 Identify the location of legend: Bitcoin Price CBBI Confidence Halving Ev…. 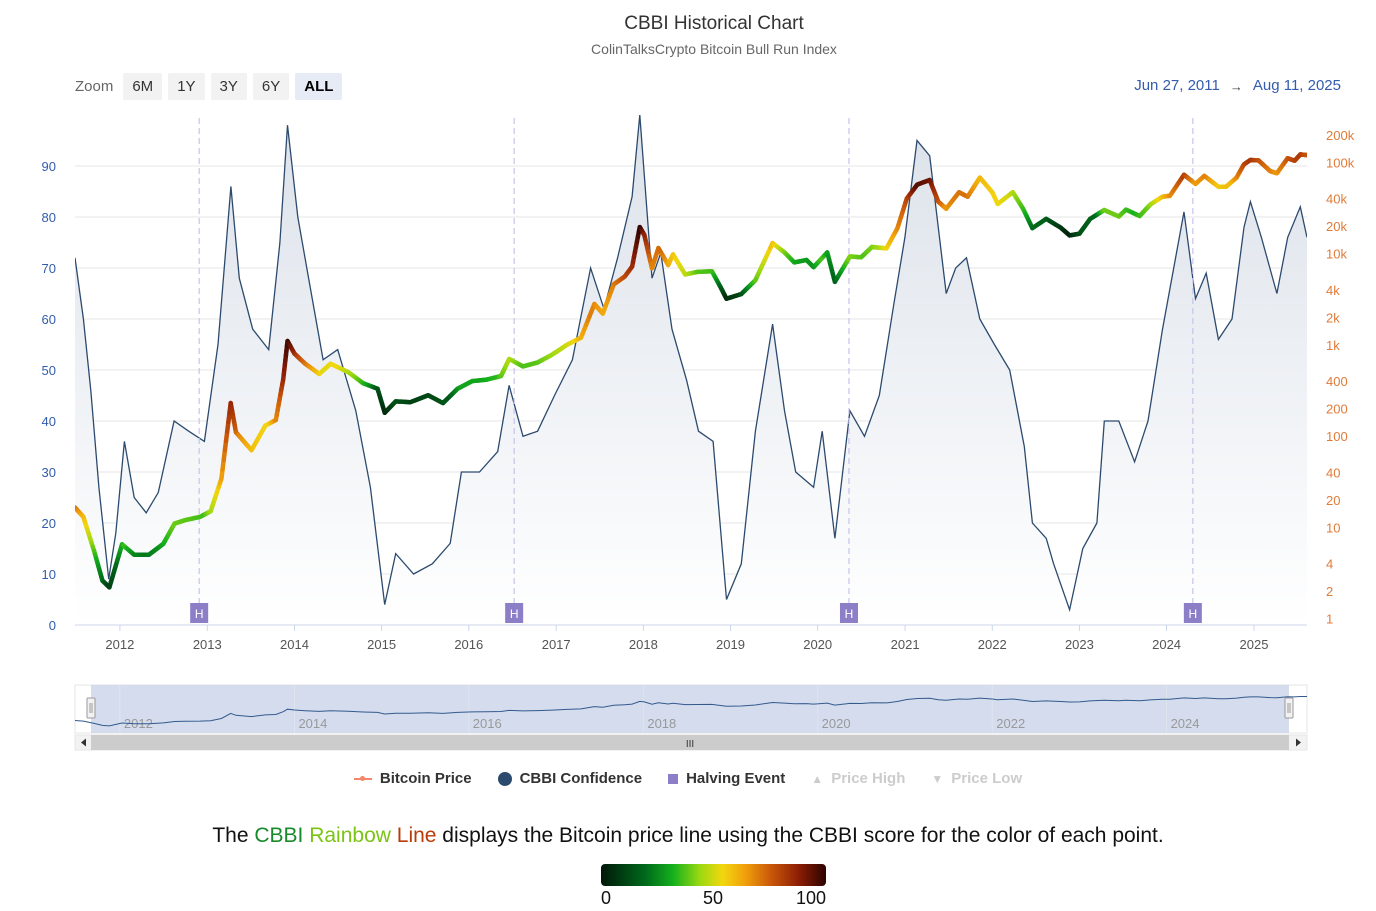
(688, 778).